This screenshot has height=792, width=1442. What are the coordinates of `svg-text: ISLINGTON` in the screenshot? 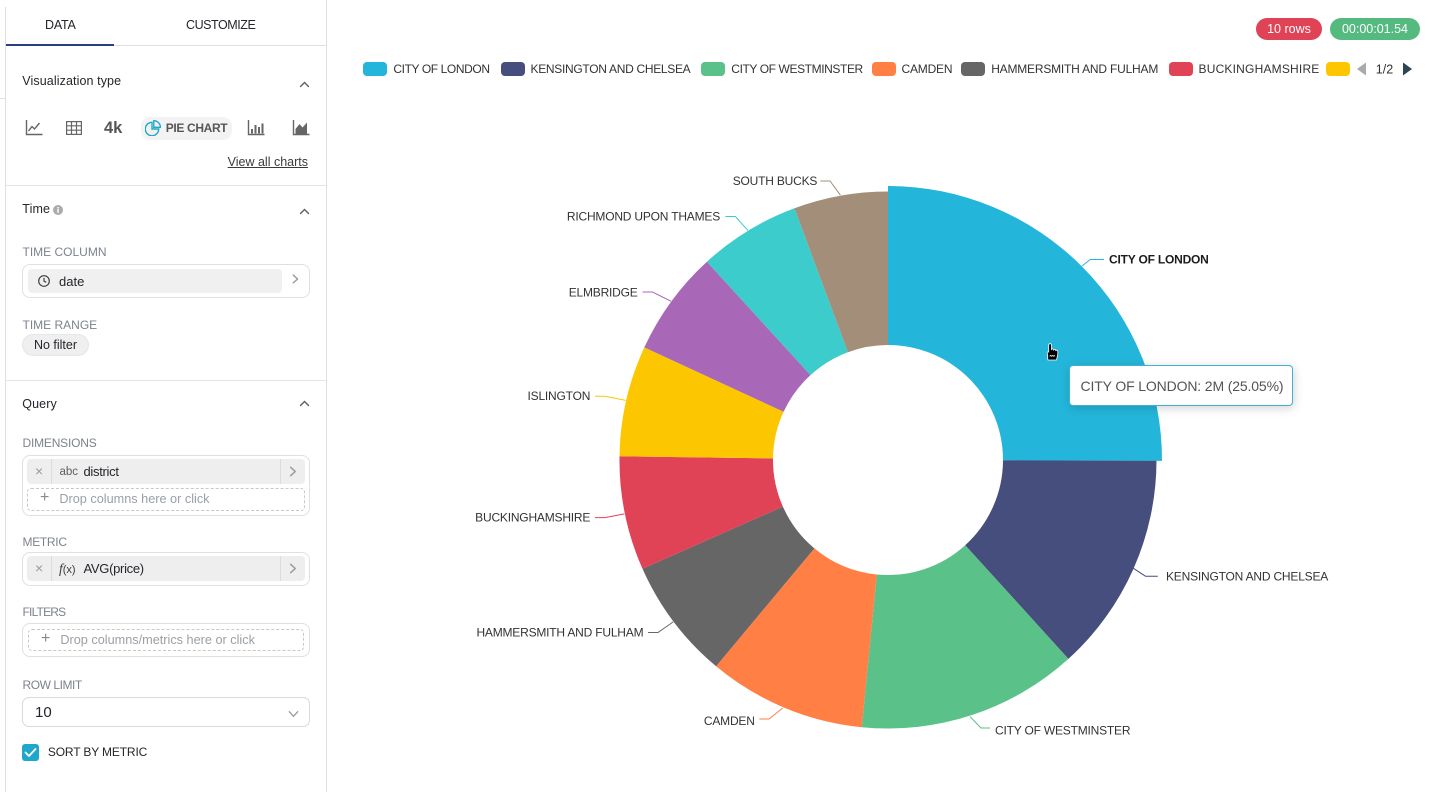 It's located at (559, 396).